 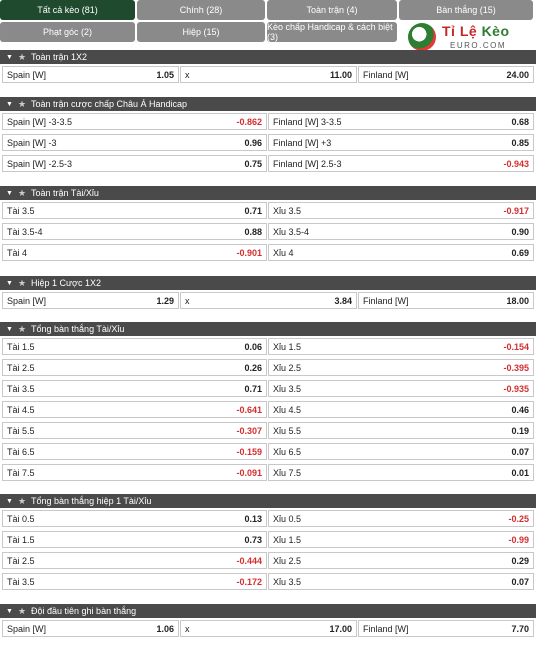 I want to click on tab-all: Tất cả kèo (81), so click(x=67, y=10).